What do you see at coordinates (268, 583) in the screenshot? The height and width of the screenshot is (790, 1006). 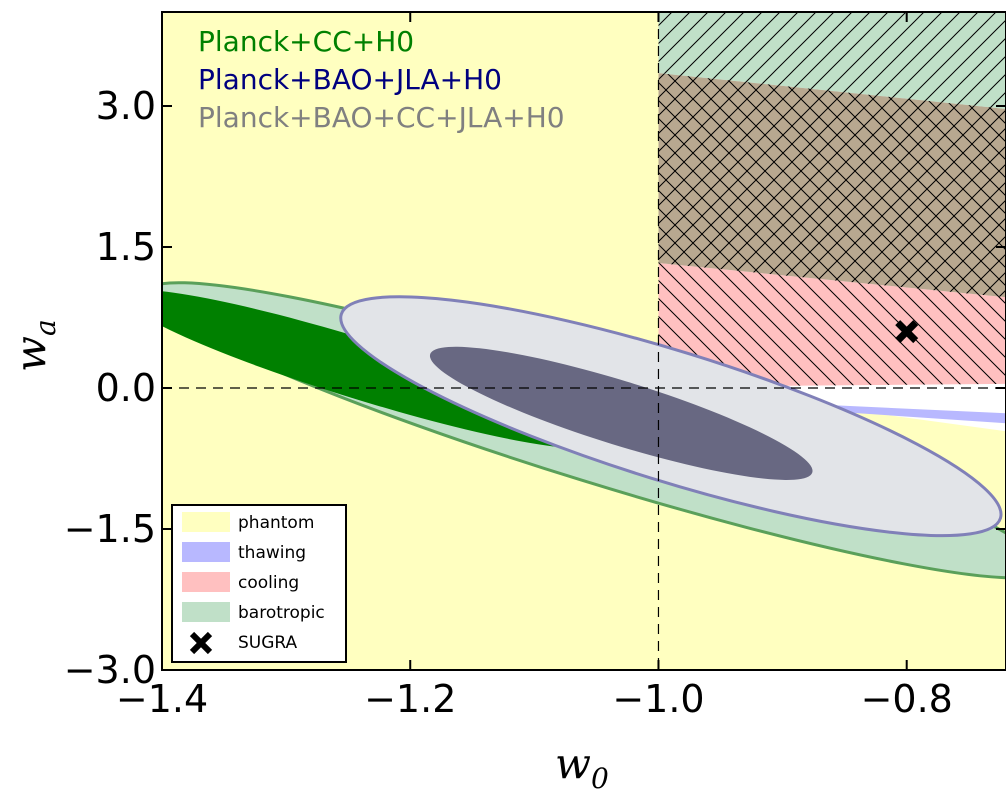 I see `legend-label-cooling: cooling` at bounding box center [268, 583].